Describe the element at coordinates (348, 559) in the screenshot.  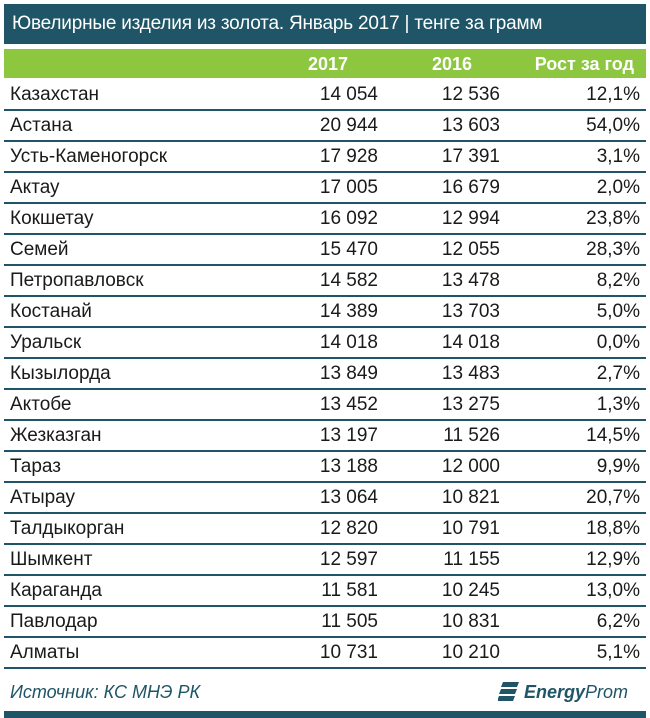
I see `value-2017-cell: 12 597` at that location.